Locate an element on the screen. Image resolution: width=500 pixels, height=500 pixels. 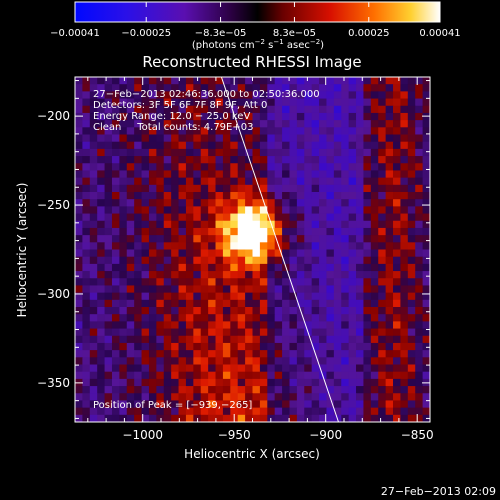
chart-title: Reconstructed RHESSI Image is located at coordinates (251, 62).